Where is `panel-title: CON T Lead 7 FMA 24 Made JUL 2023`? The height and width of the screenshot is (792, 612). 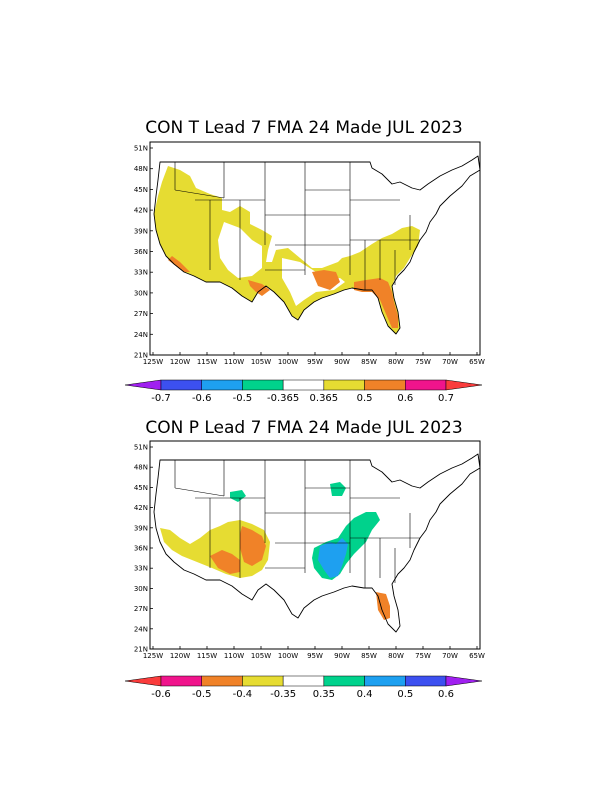 panel-title: CON T Lead 7 FMA 24 Made JUL 2023 is located at coordinates (303, 128).